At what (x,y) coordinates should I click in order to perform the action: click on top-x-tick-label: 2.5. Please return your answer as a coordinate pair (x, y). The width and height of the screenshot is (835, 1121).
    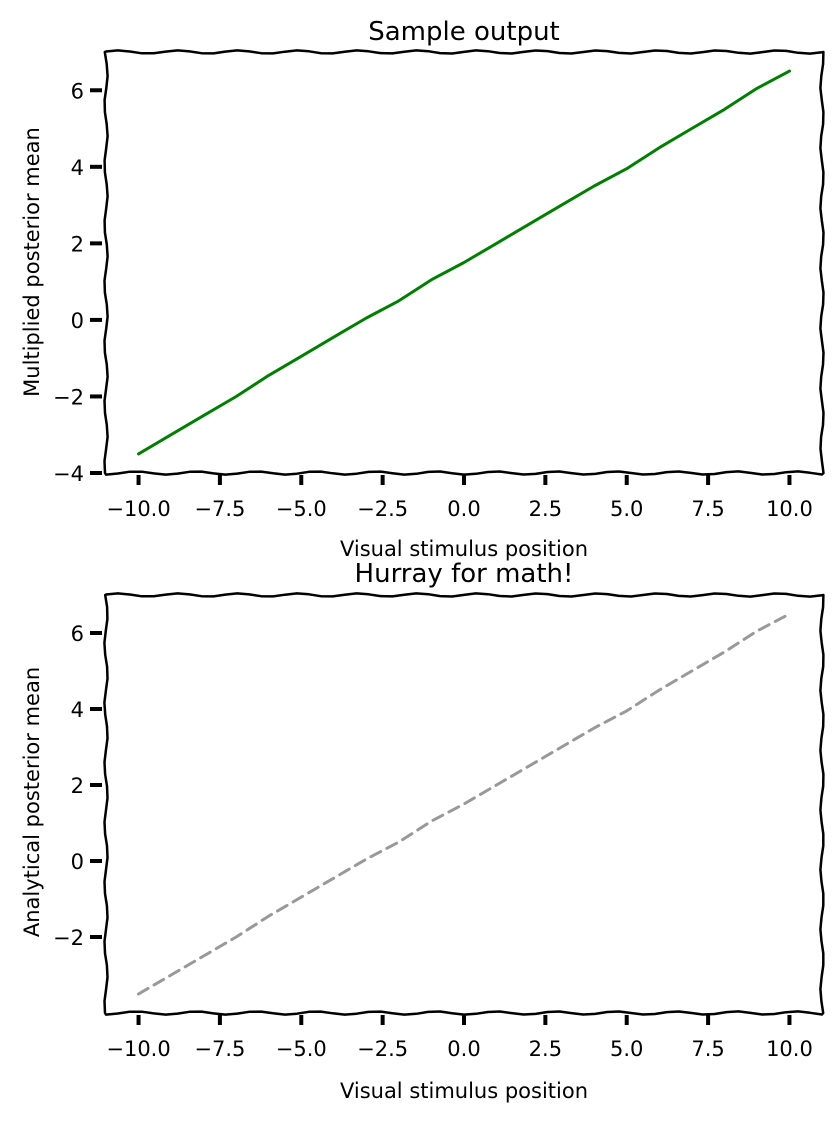
    Looking at the image, I should click on (545, 509).